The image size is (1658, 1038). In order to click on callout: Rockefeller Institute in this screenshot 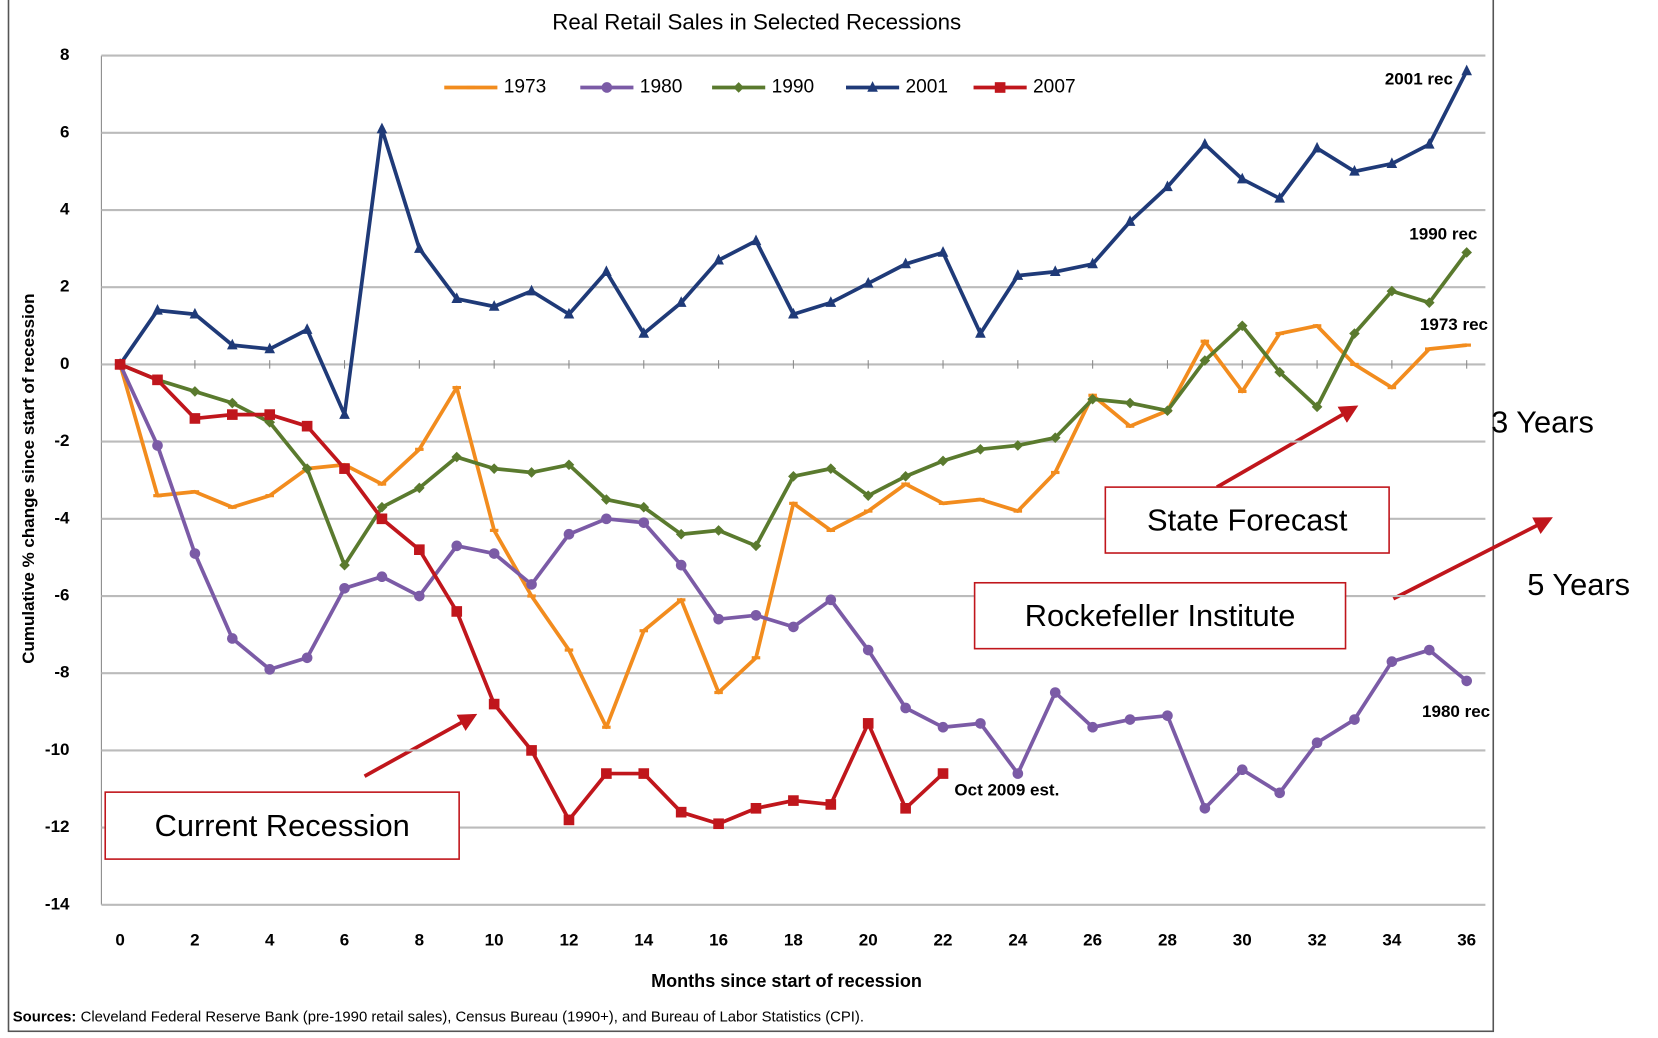, I will do `click(1160, 615)`.